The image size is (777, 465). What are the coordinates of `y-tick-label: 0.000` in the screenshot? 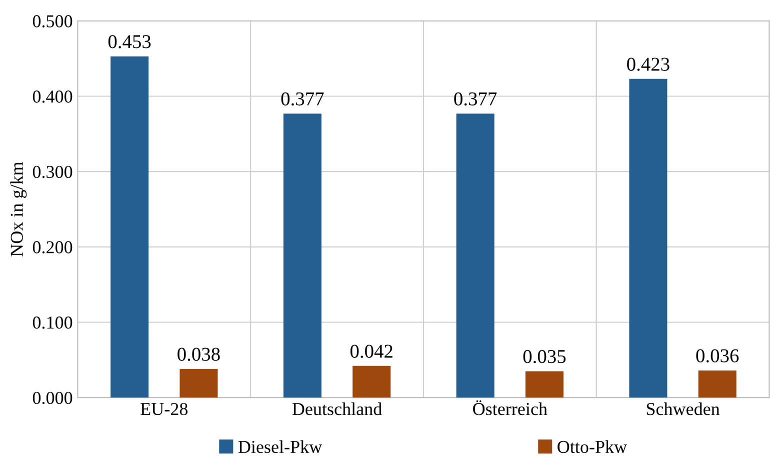 It's located at (52, 398).